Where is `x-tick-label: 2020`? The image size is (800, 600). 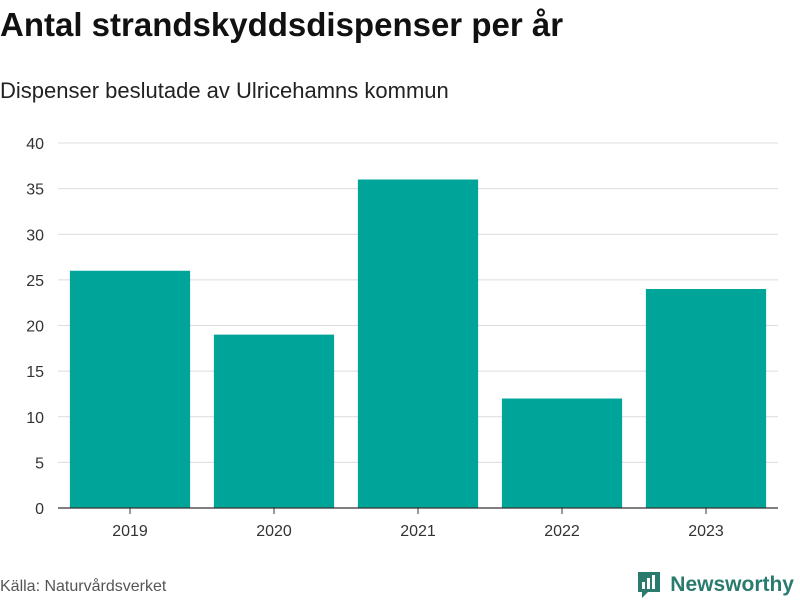 x-tick-label: 2020 is located at coordinates (274, 531).